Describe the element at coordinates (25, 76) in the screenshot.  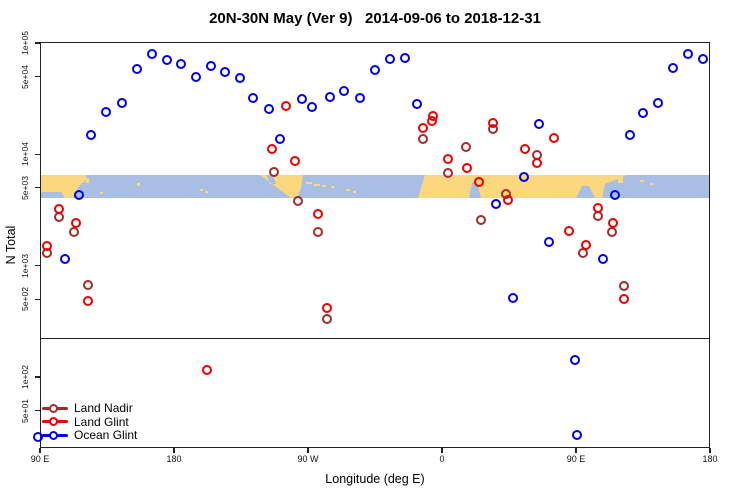
I see `y-tick-label: 5e+04` at that location.